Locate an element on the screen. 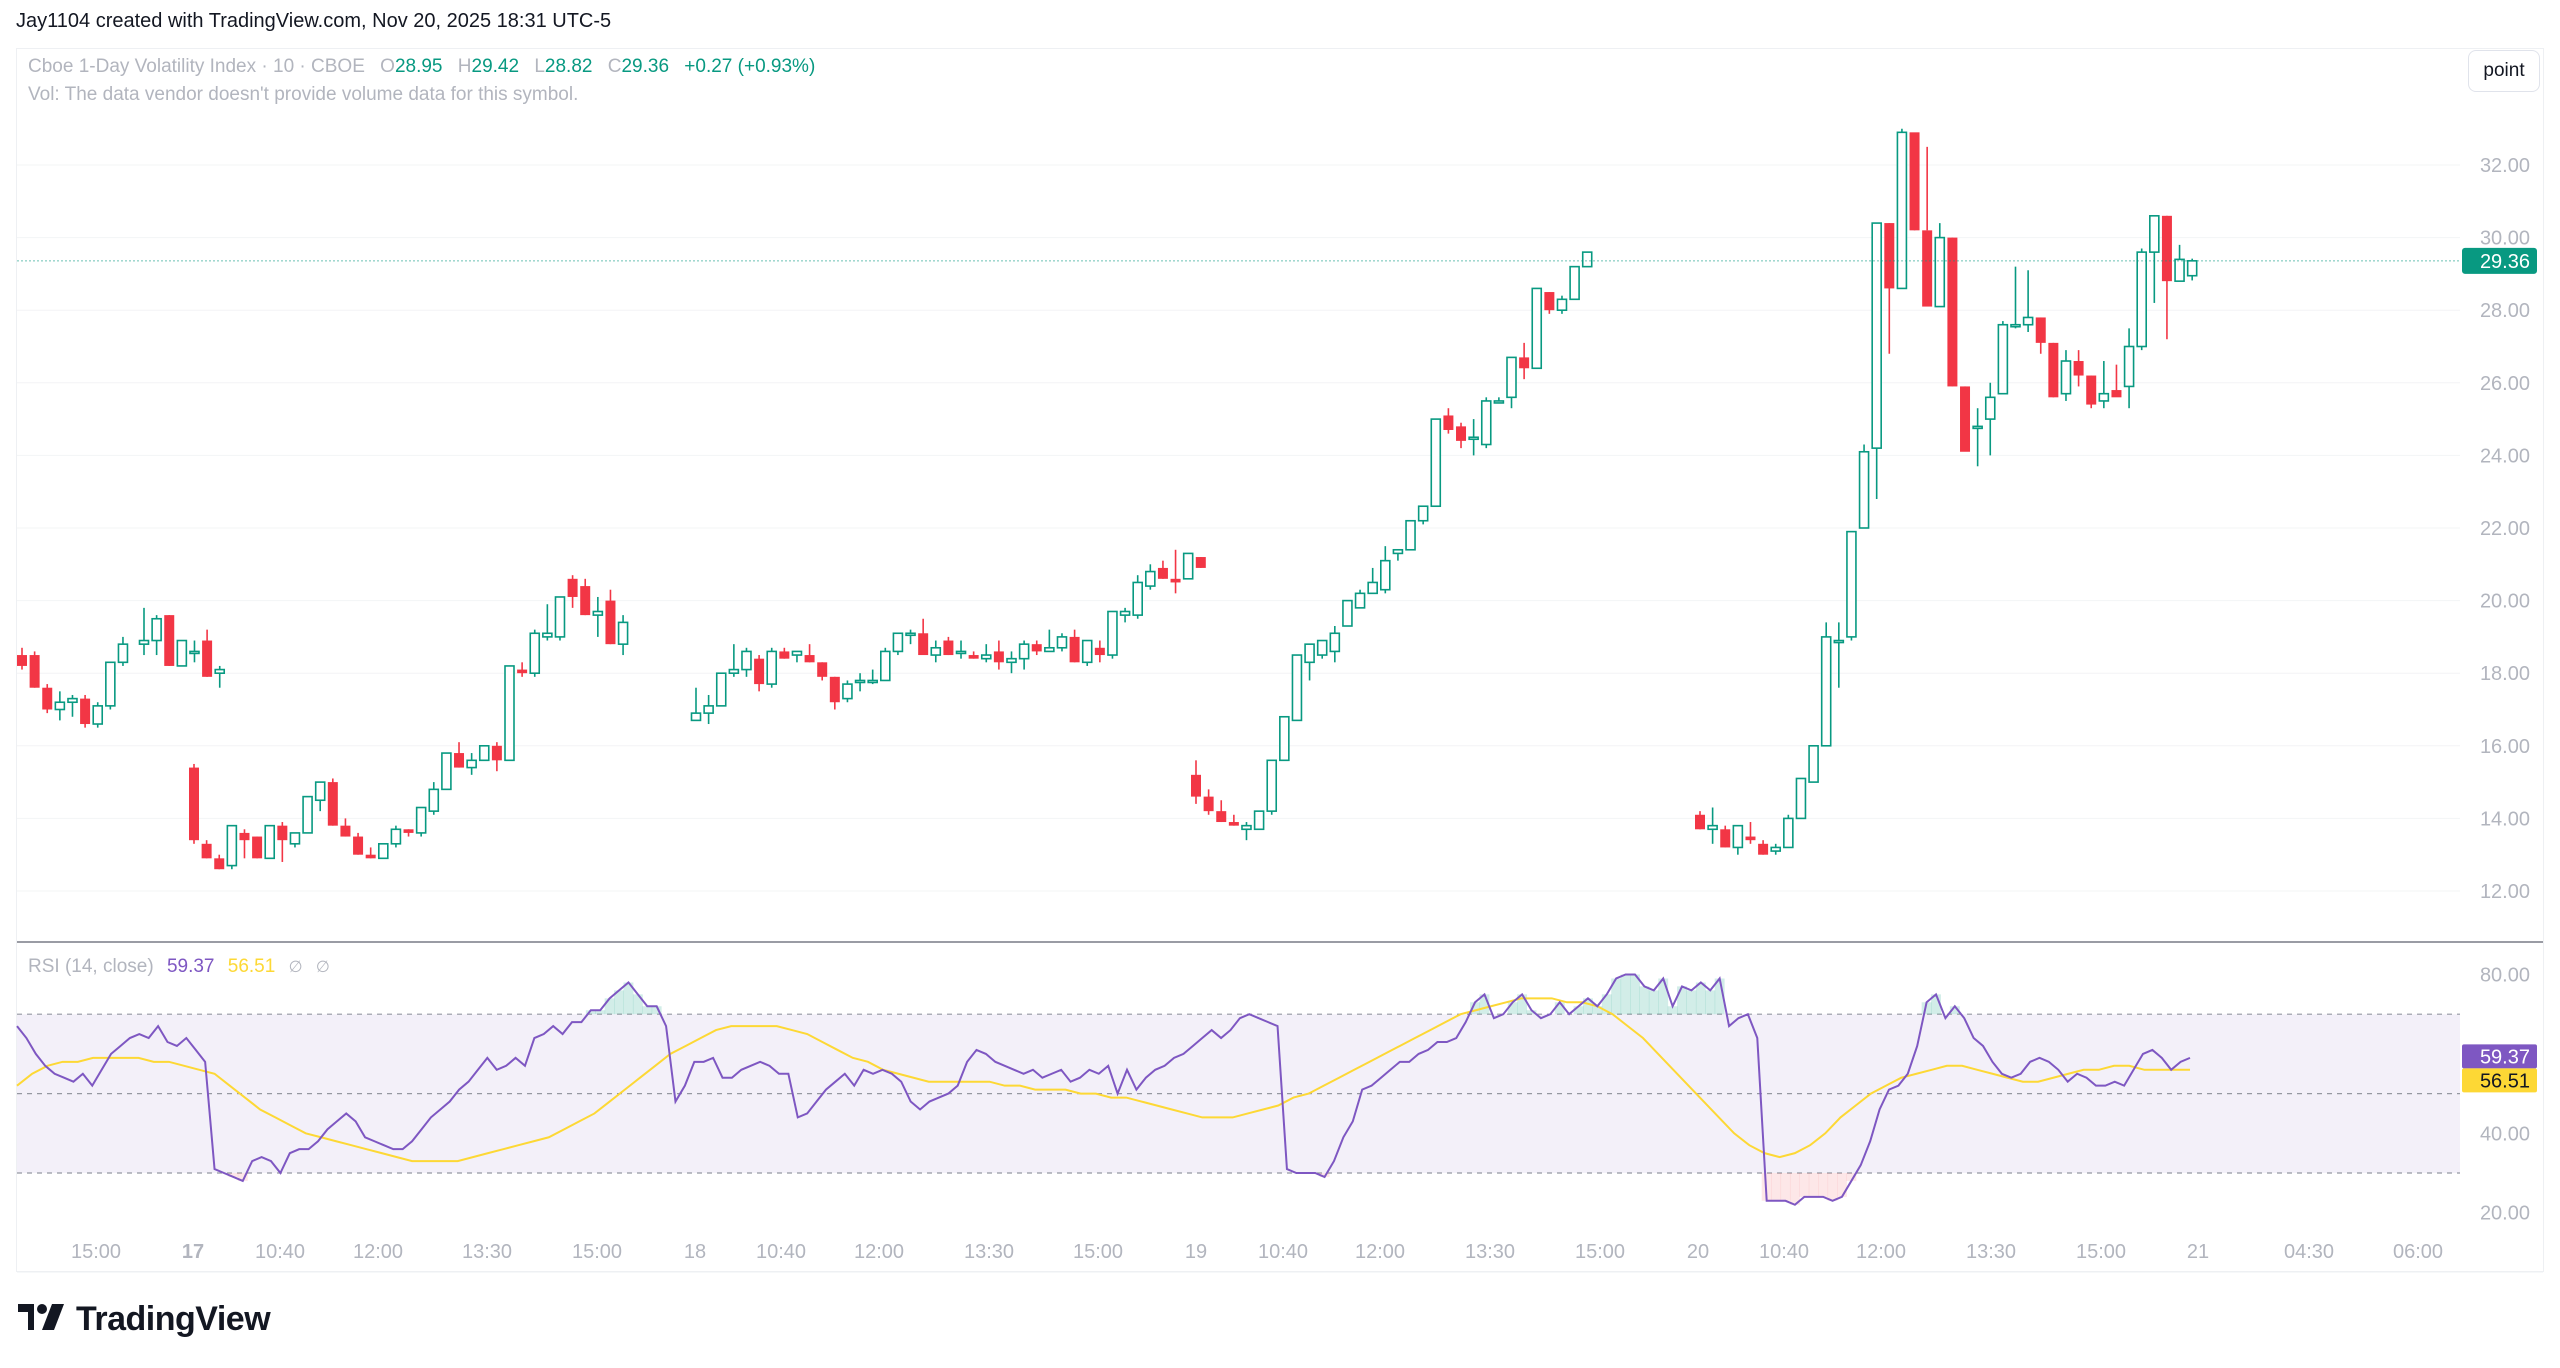  tradingview-logo-icon is located at coordinates (41, 1319).